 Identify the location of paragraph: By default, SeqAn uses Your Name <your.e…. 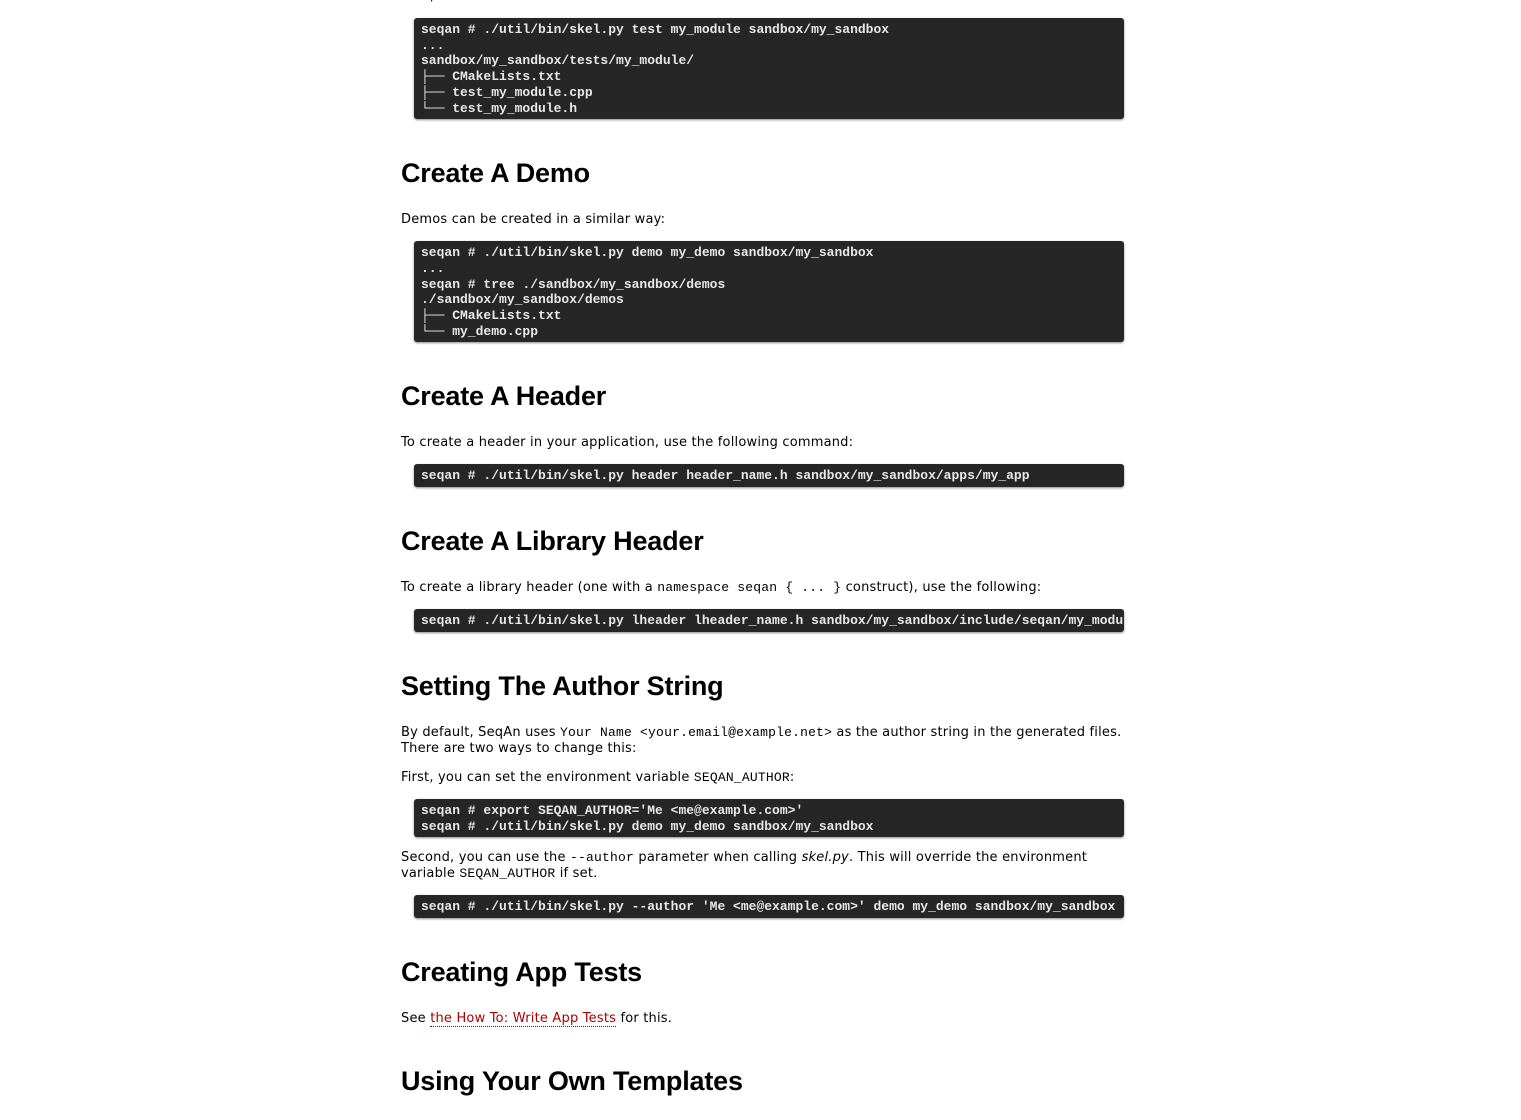
(763, 741).